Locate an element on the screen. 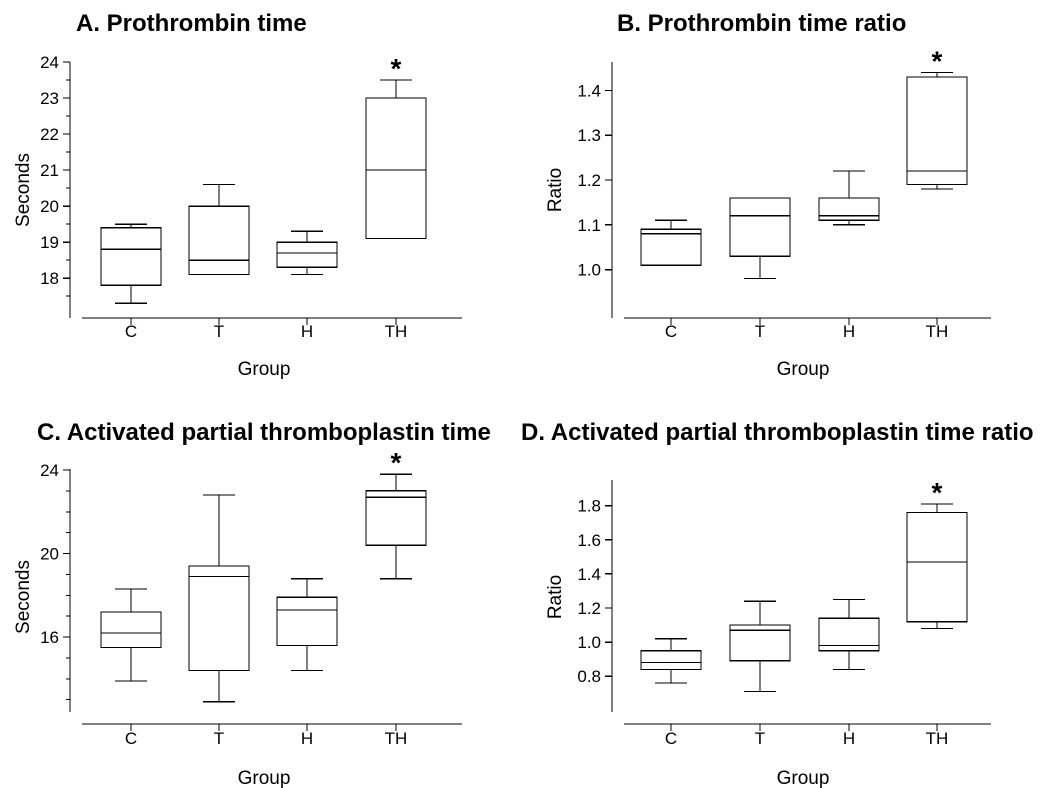 This screenshot has height=788, width=1063. y-tick-label: 22 is located at coordinates (49, 134).